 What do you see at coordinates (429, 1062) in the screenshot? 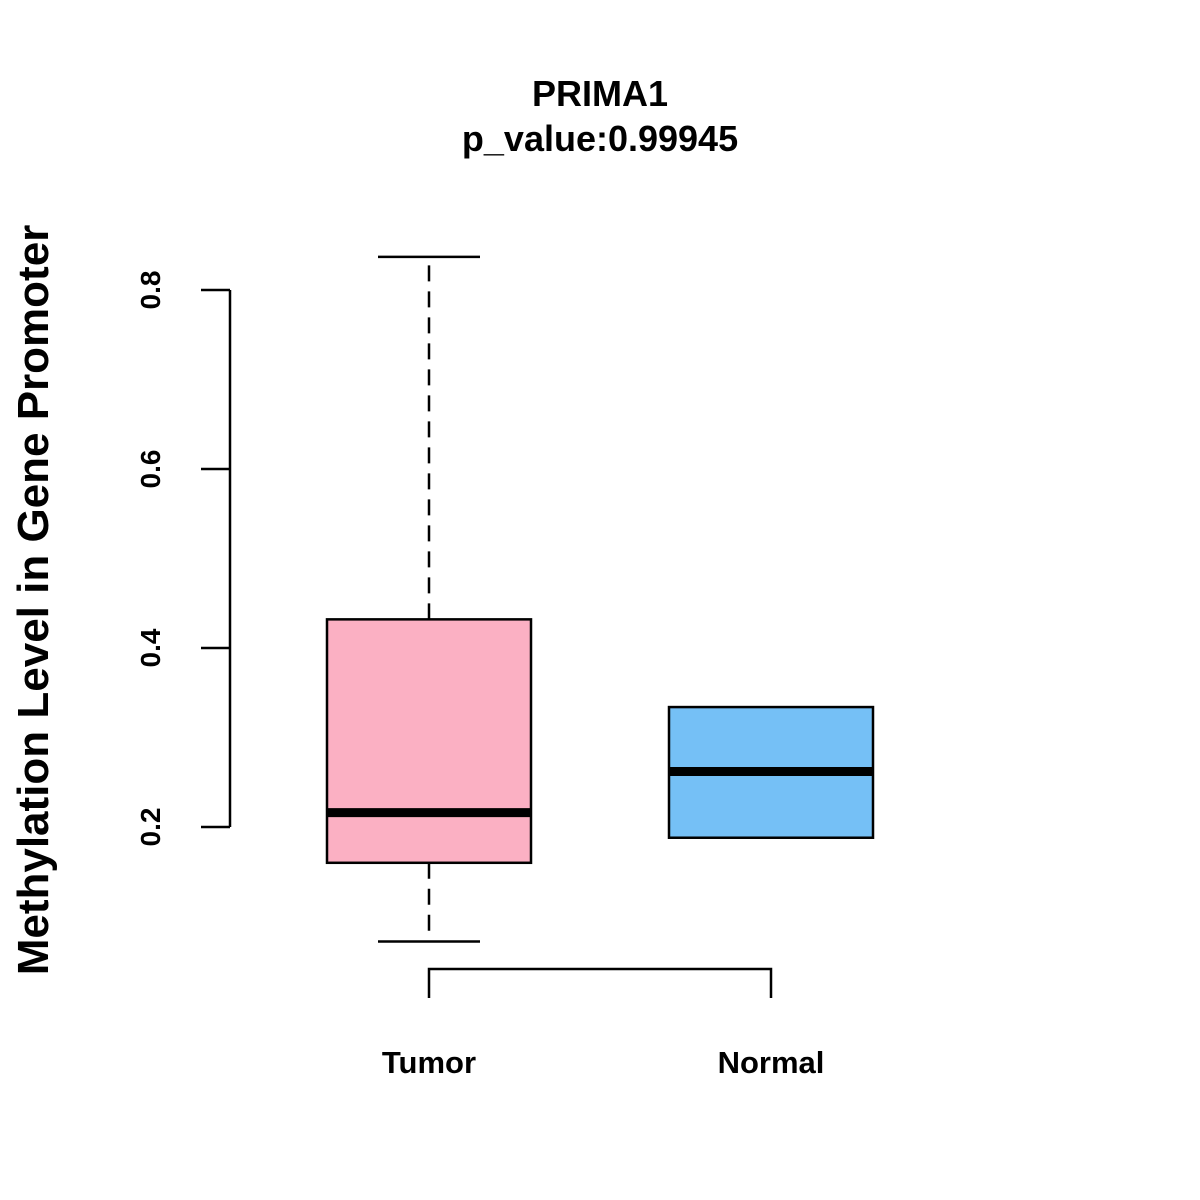
I see `x-label-tumor: Tumor` at bounding box center [429, 1062].